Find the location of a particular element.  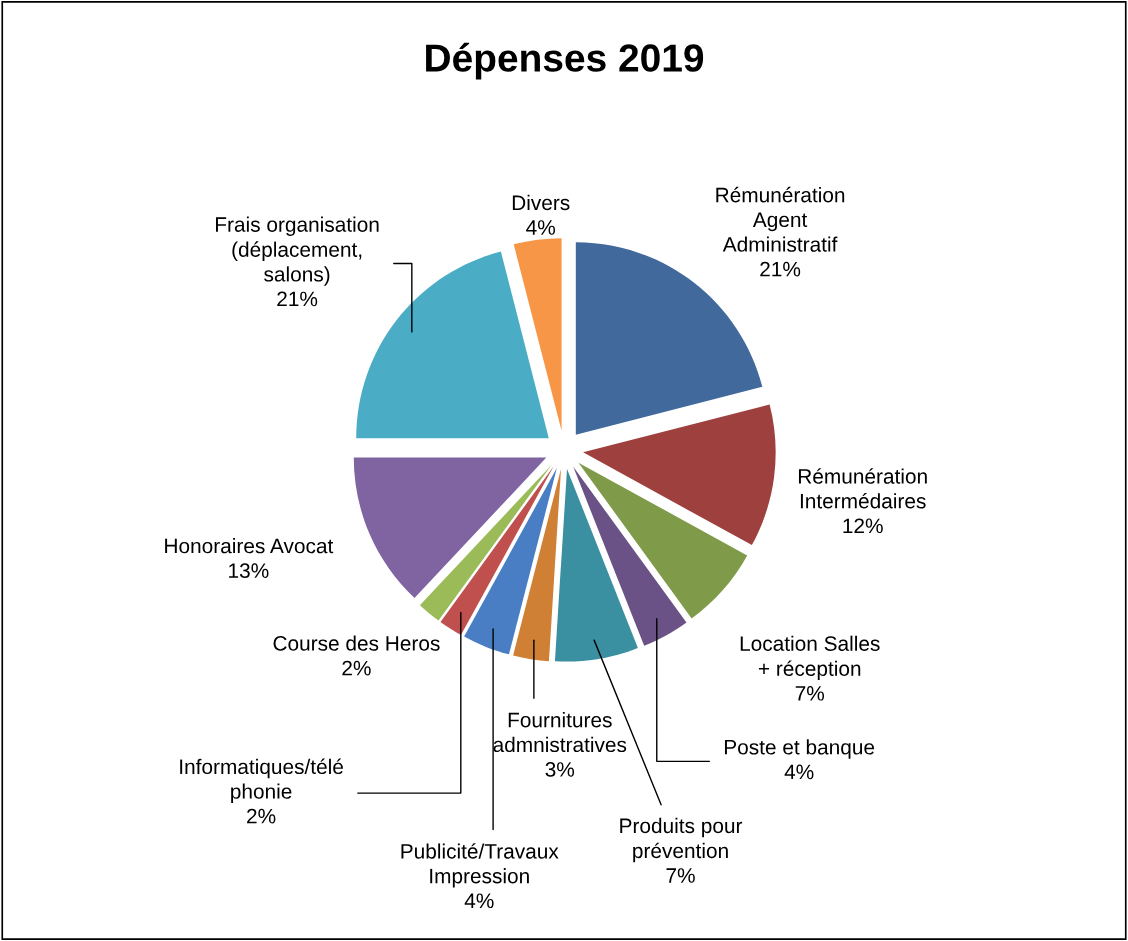

slice-label: Poste et banque is located at coordinates (799, 749).